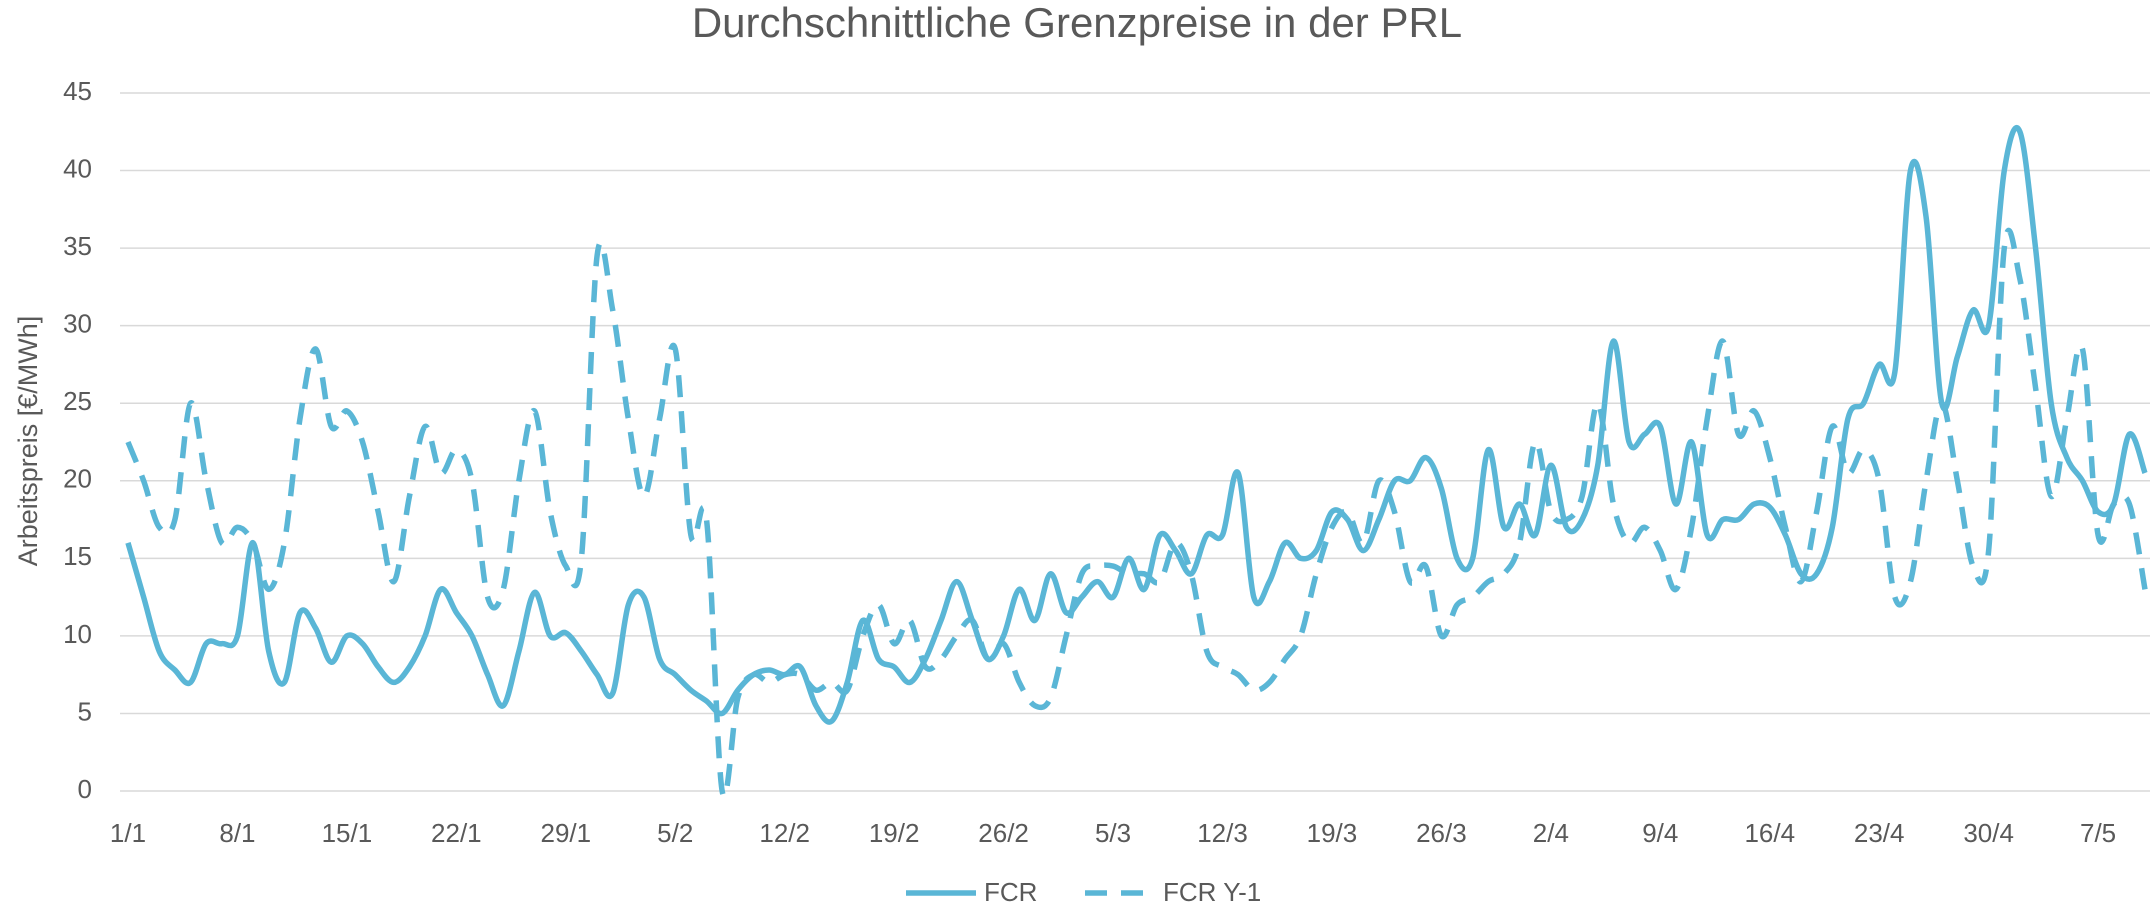  Describe the element at coordinates (347, 833) in the screenshot. I see `x-tick-label: 15/1` at that location.